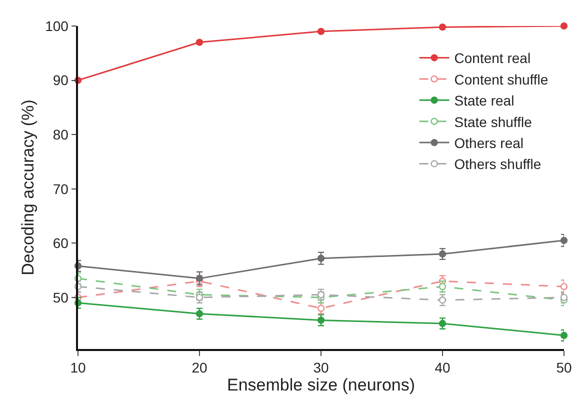 This screenshot has height=407, width=584. I want to click on legend-label: Content shuffle, so click(501, 79).